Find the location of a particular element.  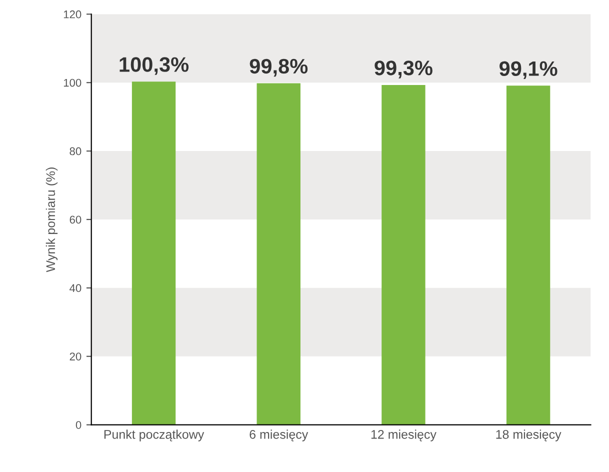

y-tick-label: 20 is located at coordinates (76, 356).